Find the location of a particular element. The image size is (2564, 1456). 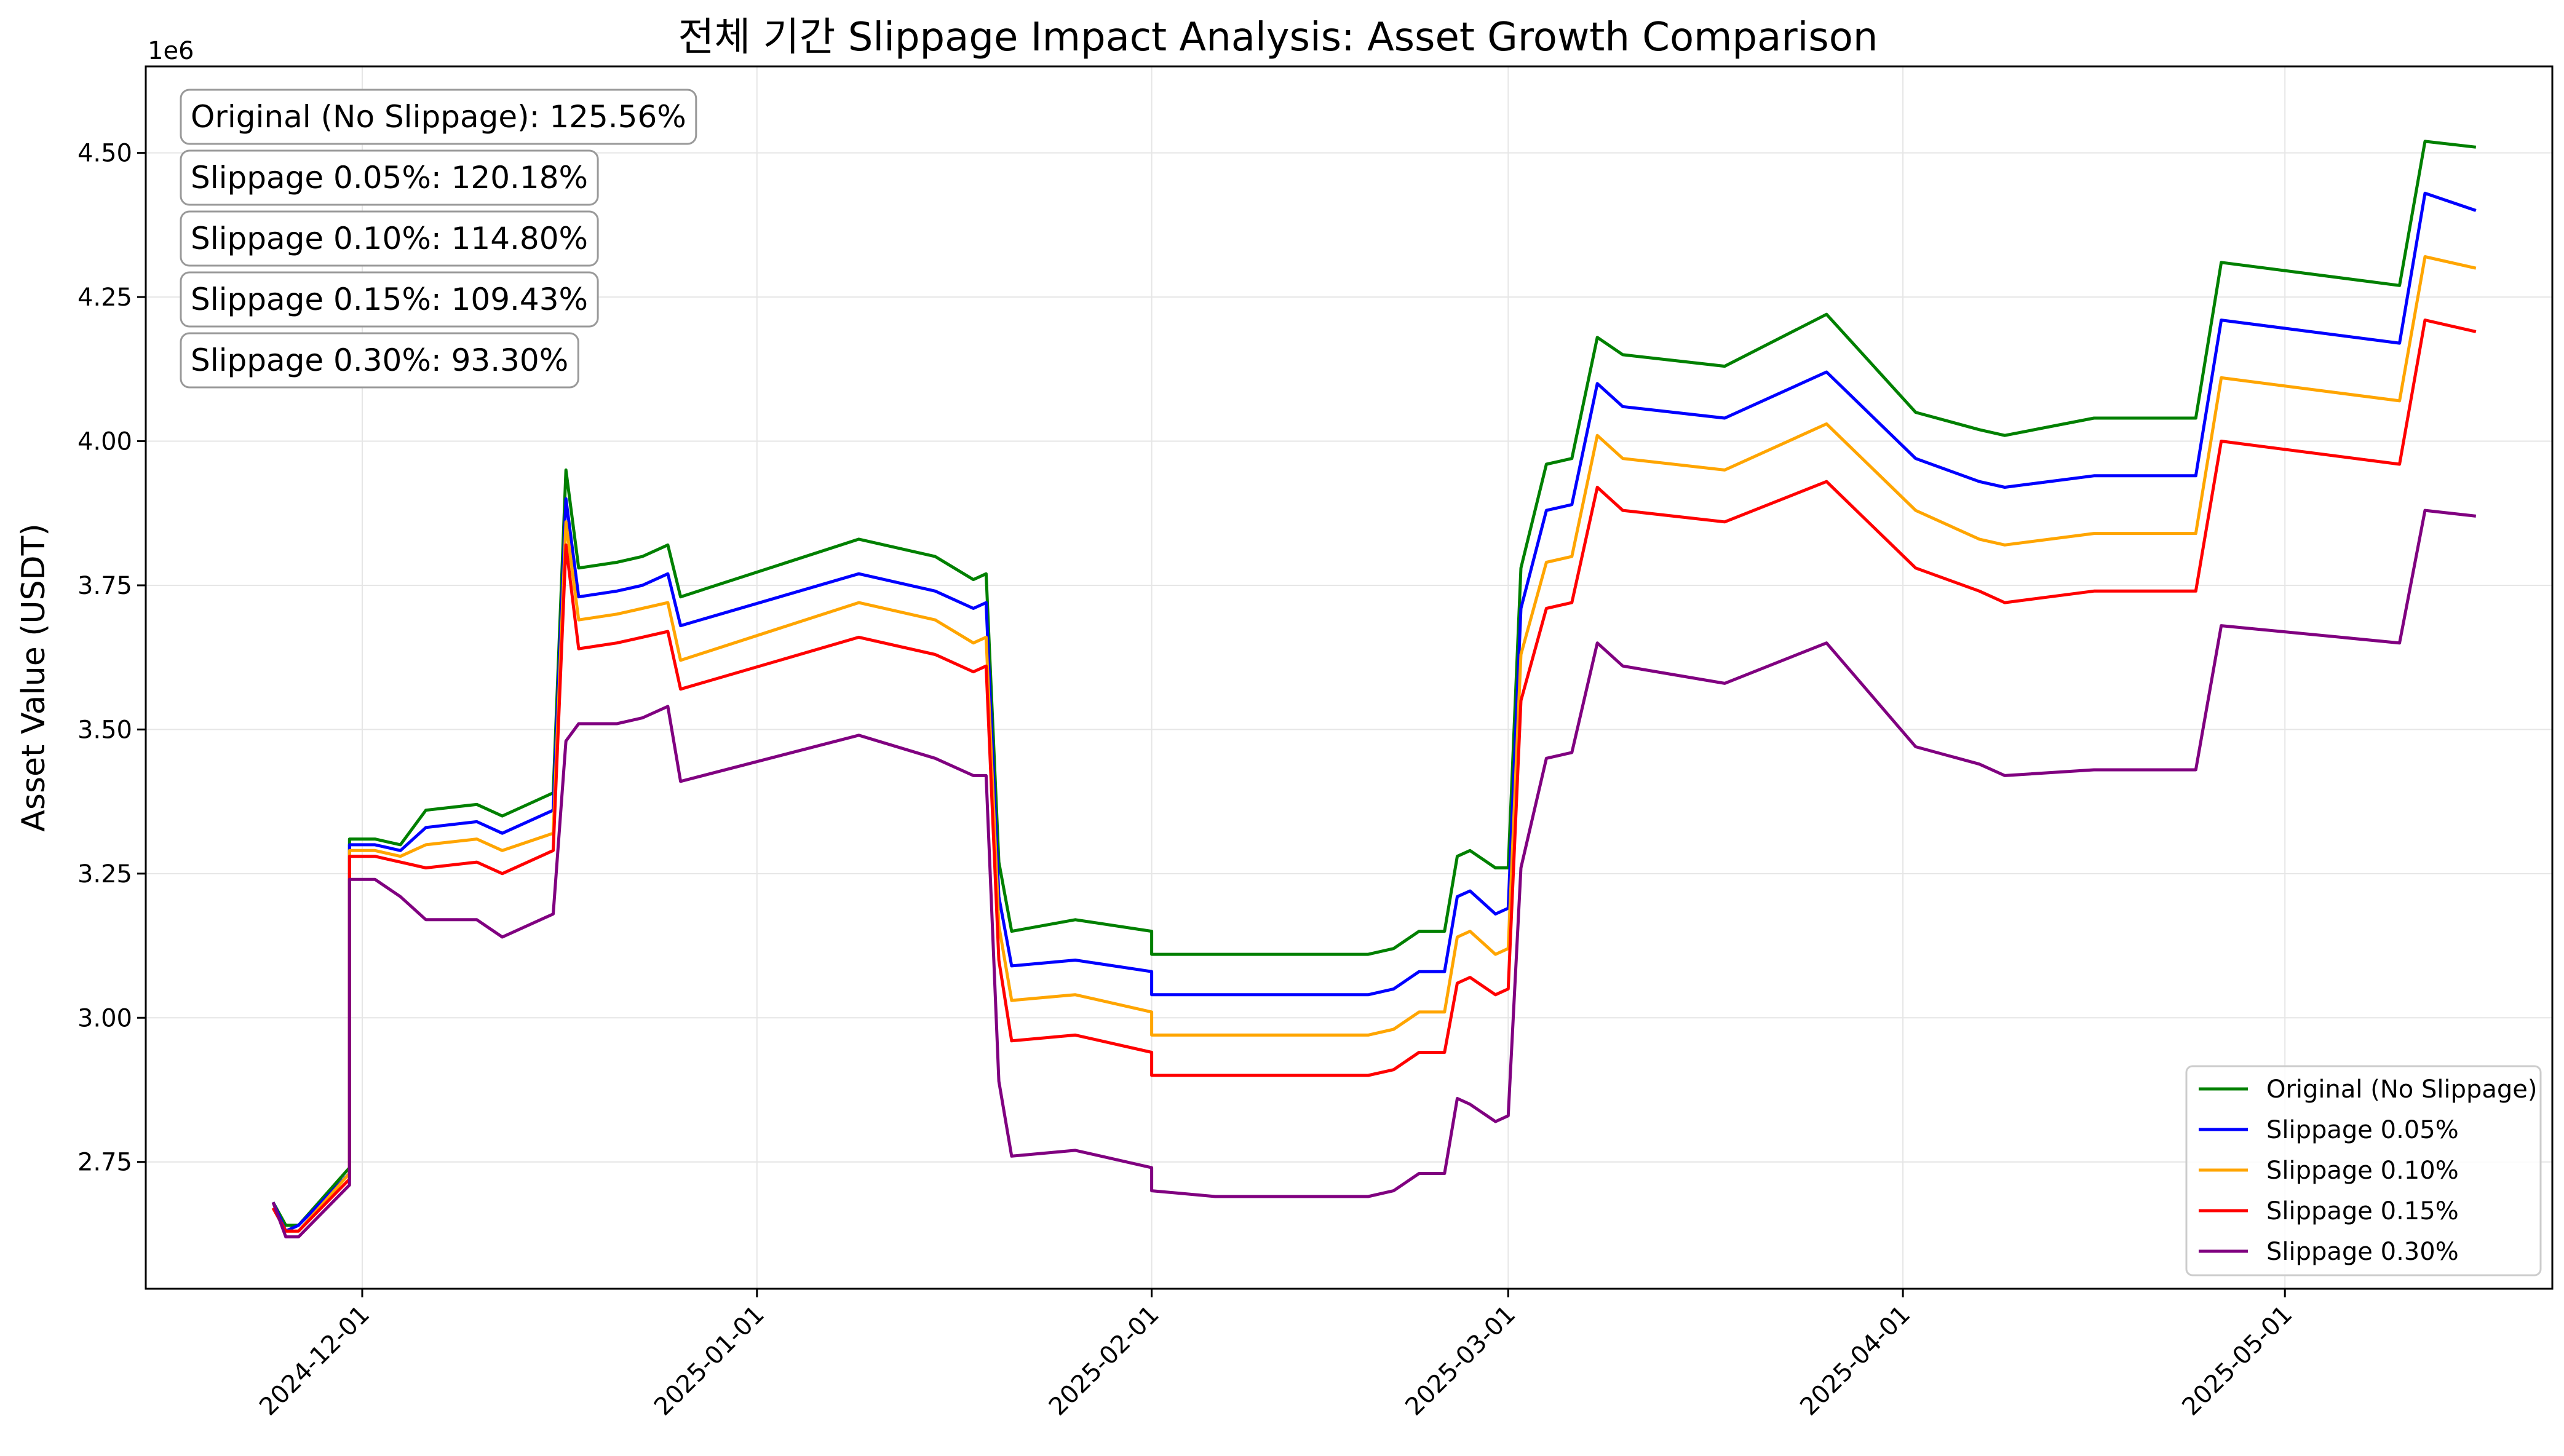

y-tick-label: 3.25 is located at coordinates (104, 874).